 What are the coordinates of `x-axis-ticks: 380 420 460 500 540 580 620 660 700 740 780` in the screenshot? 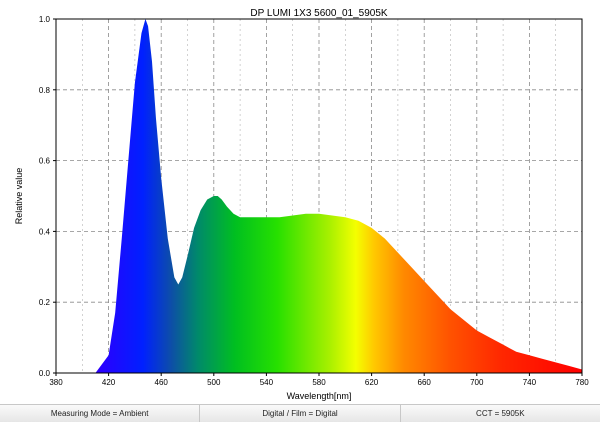 It's located at (319, 380).